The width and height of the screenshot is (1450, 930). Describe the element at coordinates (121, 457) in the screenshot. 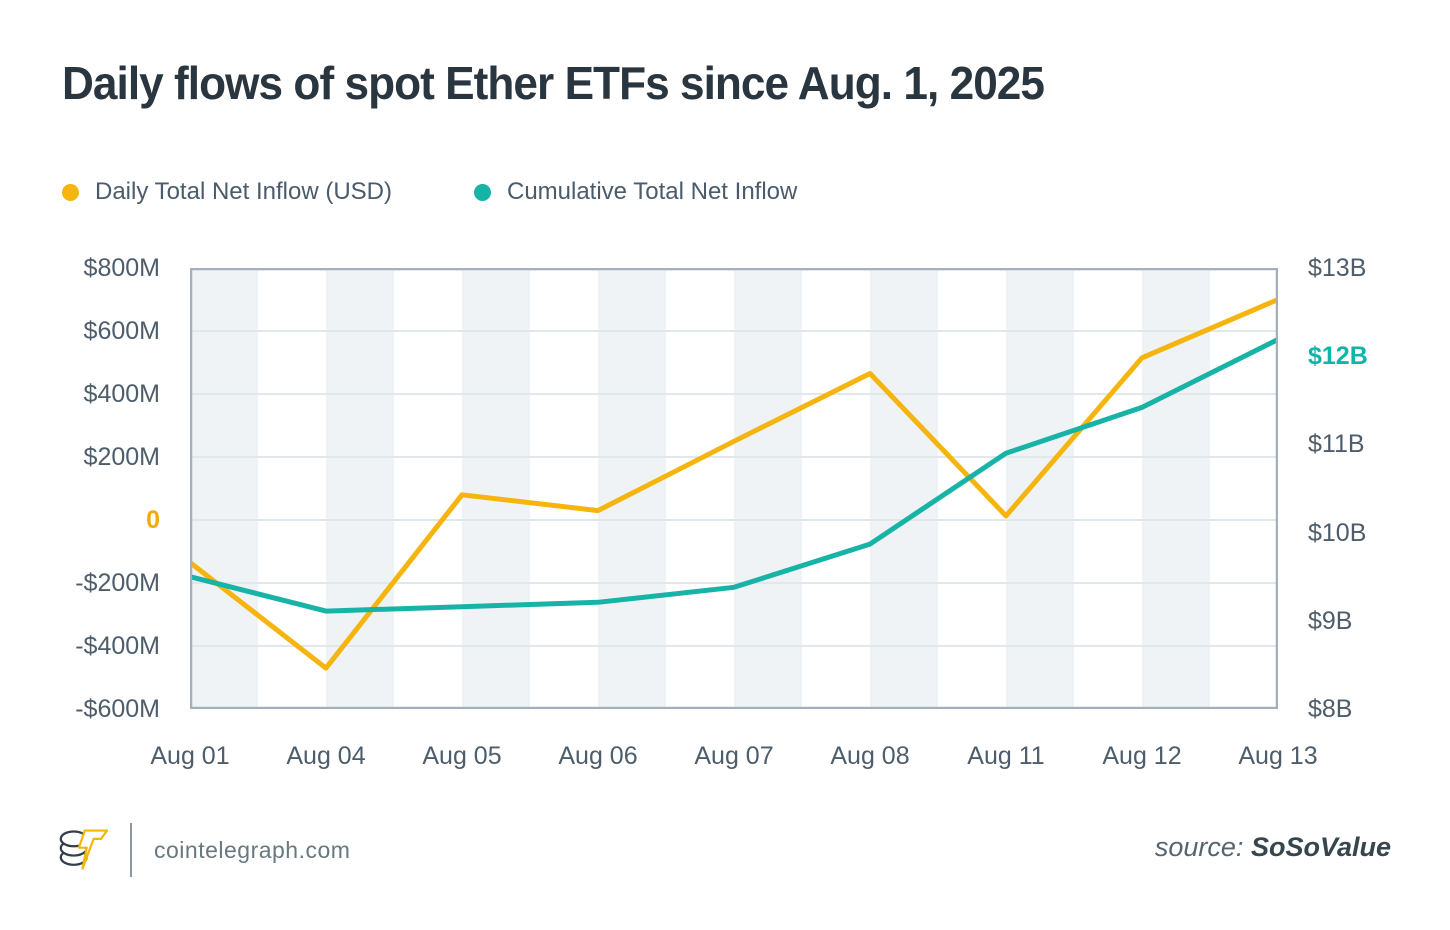

I see `y-left-tick-label: $200M` at that location.